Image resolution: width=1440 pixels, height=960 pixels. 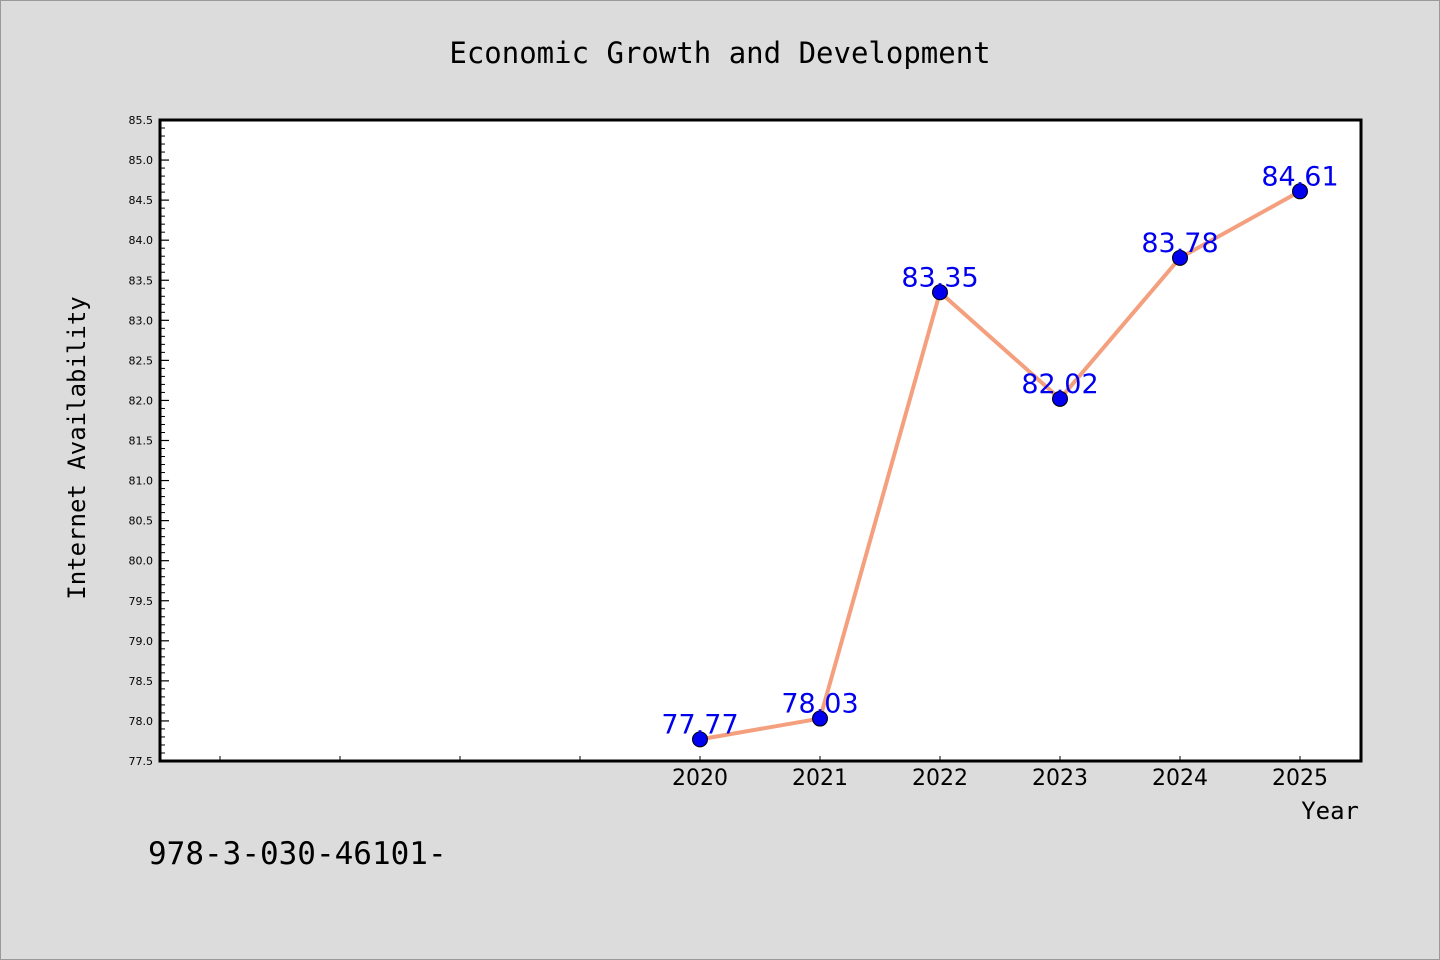 I want to click on y-tick-label: 84.5, so click(x=141, y=200).